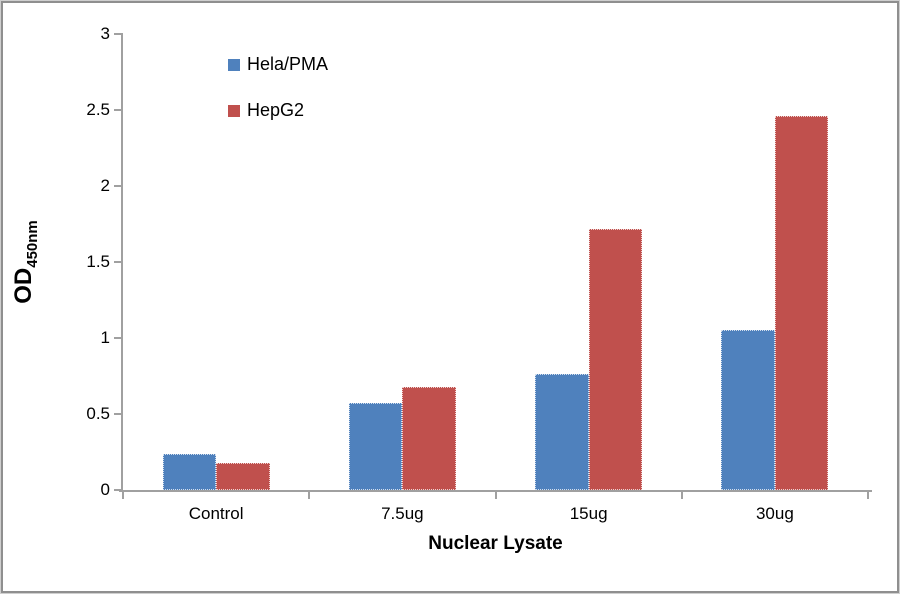 This screenshot has width=900, height=594. What do you see at coordinates (288, 64) in the screenshot?
I see `legend-label-hela-pma: Hela/PMA` at bounding box center [288, 64].